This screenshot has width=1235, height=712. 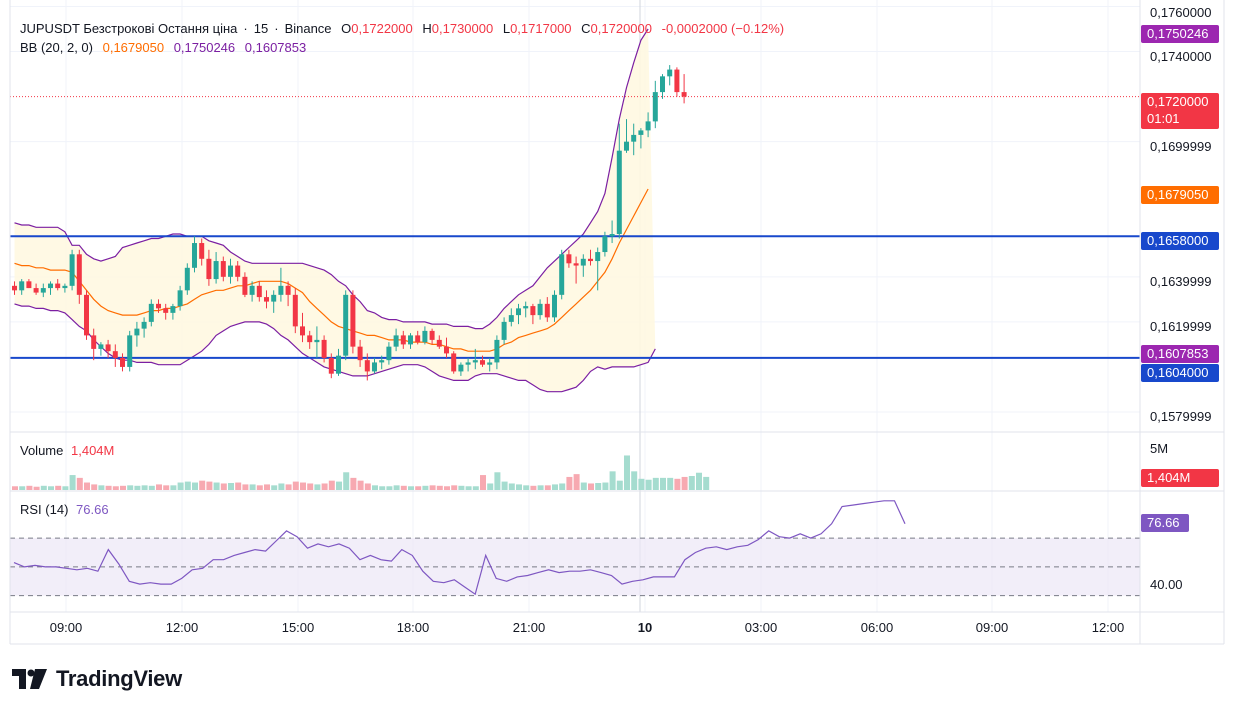 What do you see at coordinates (298, 627) in the screenshot?
I see `time-tick: 15:00` at bounding box center [298, 627].